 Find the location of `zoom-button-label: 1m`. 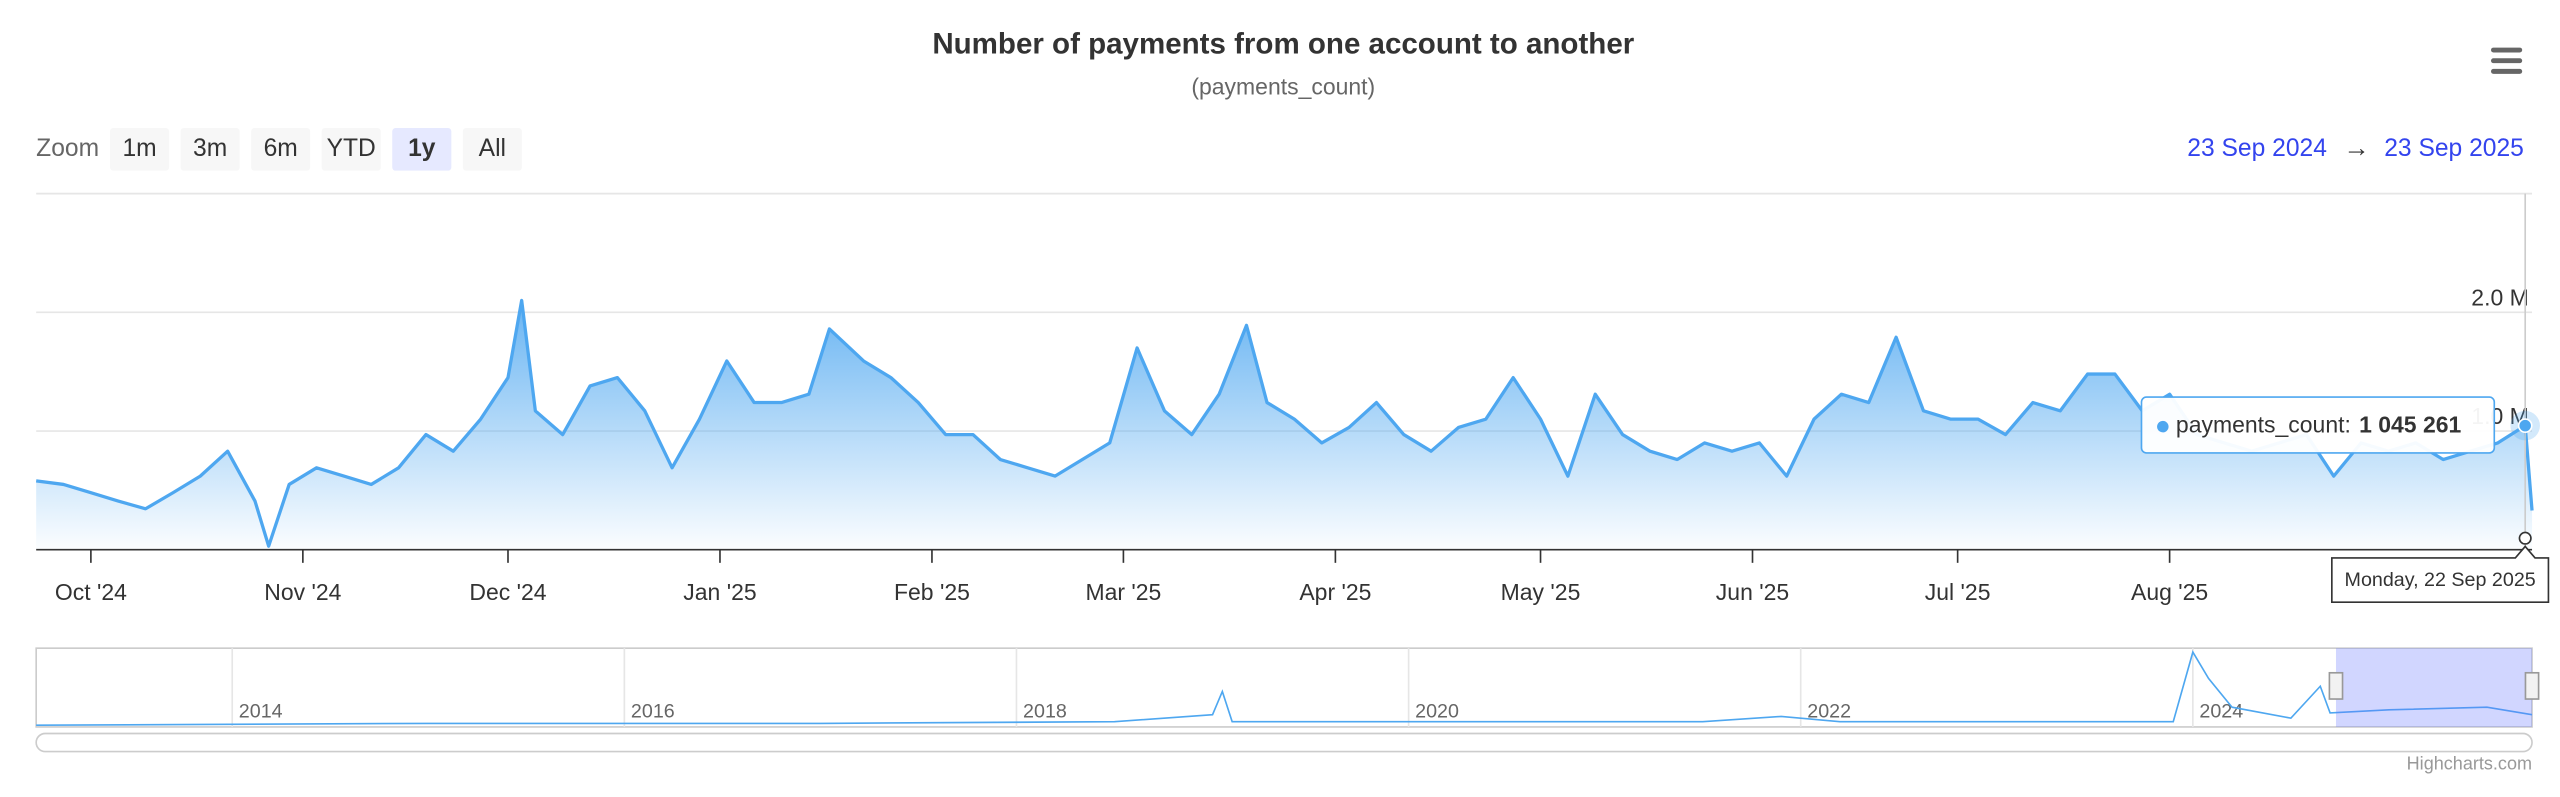

zoom-button-label: 1m is located at coordinates (139, 148).